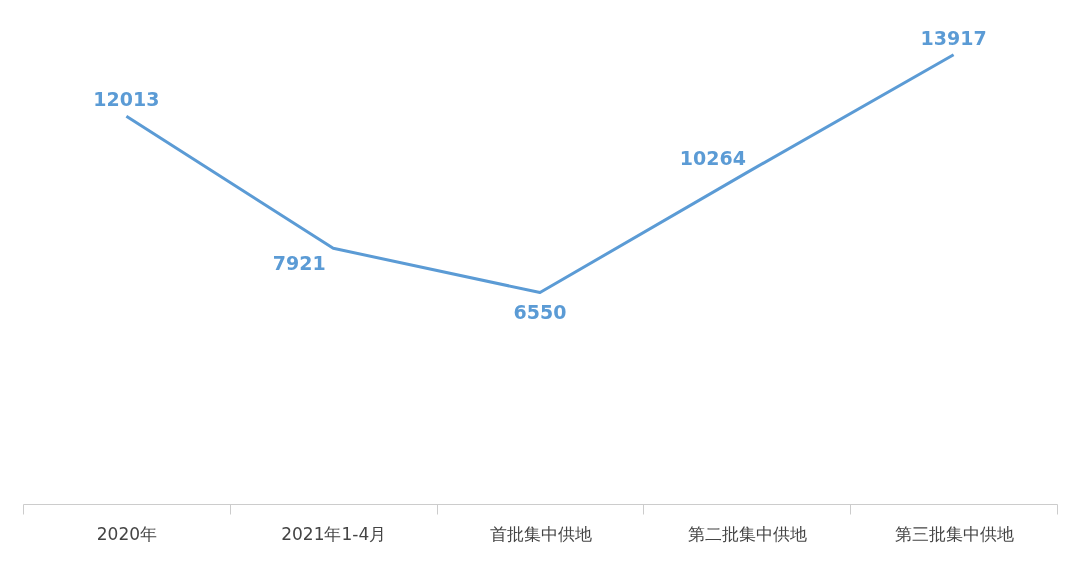 Image resolution: width=1072 pixels, height=562 pixels. What do you see at coordinates (334, 533) in the screenshot?
I see `x-tick-label: 2021年1-4月` at bounding box center [334, 533].